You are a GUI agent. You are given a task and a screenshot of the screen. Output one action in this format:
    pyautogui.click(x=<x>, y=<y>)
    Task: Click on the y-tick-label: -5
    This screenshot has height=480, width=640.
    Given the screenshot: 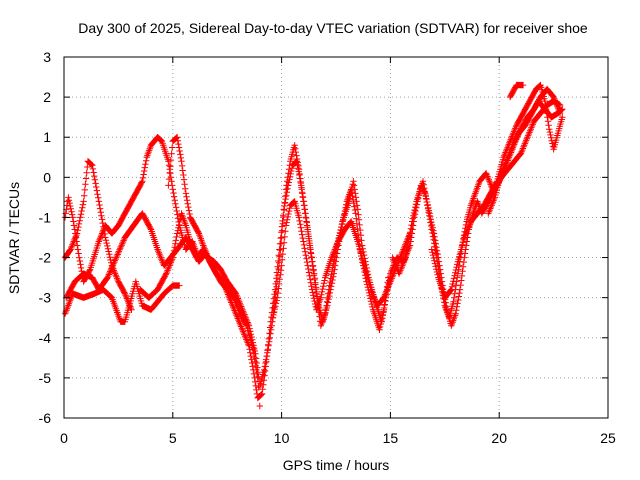 What is the action you would take?
    pyautogui.click(x=45, y=378)
    